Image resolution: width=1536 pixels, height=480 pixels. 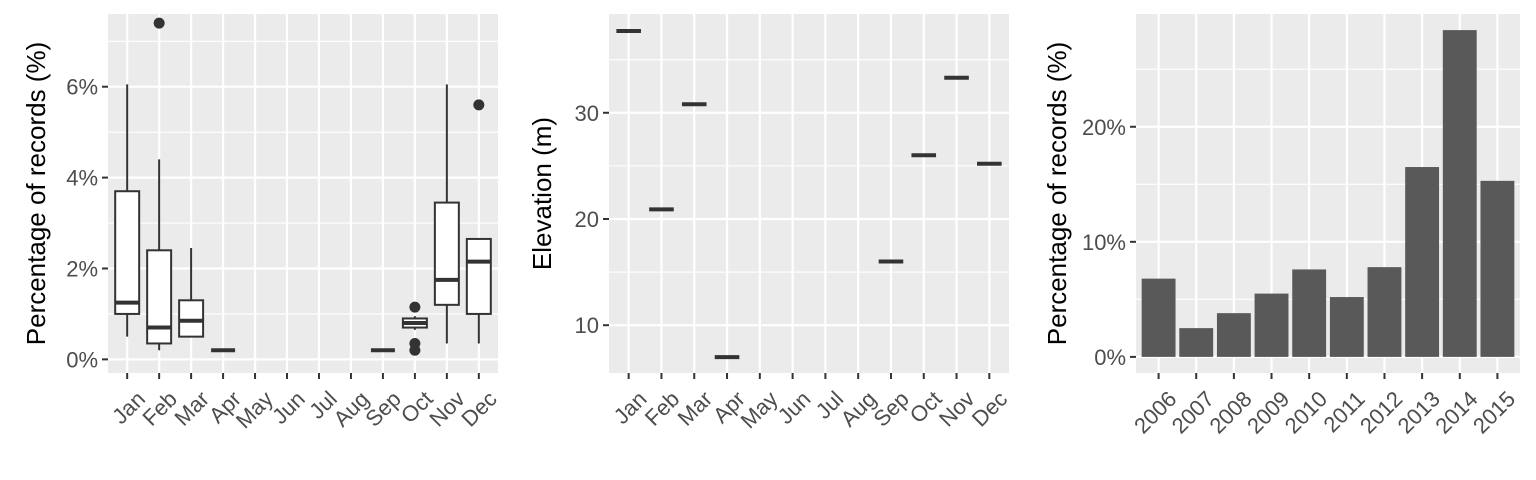 I want to click on bar-2014, so click(x=1459, y=193).